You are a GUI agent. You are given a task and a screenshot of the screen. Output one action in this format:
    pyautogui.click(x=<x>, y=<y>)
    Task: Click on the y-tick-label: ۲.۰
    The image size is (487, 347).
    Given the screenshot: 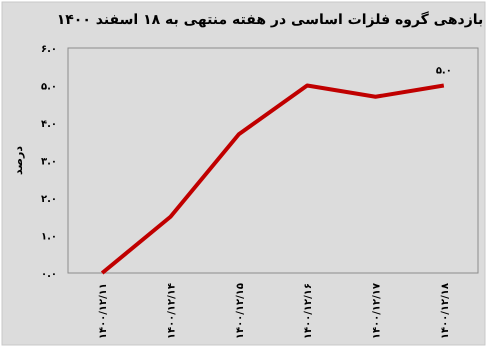 What is the action you would take?
    pyautogui.click(x=48, y=199)
    